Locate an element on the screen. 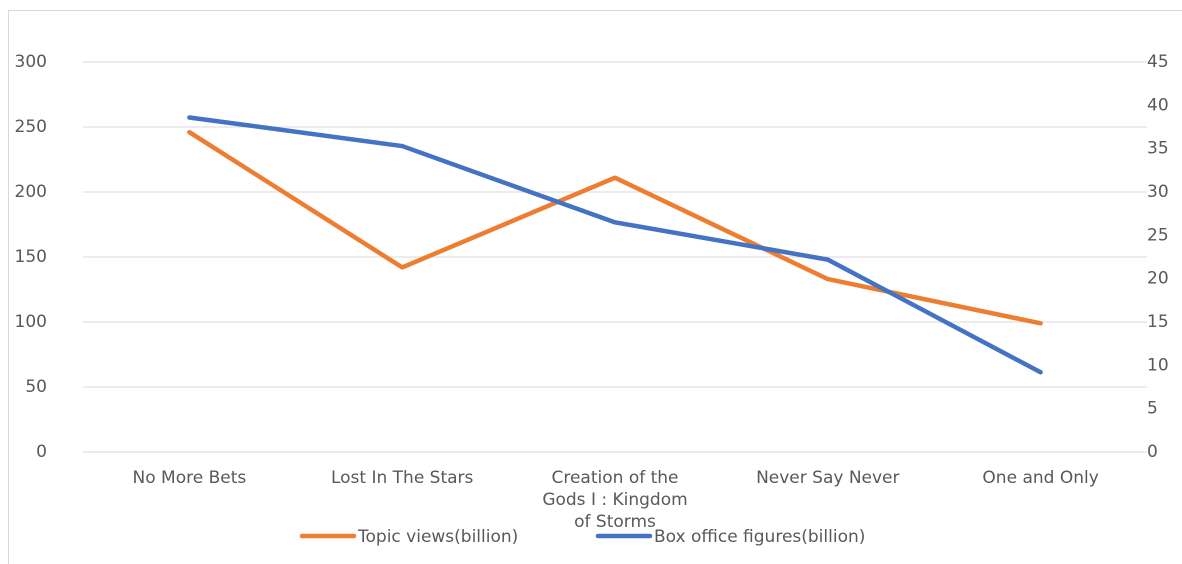  y2-tick-label: 45 is located at coordinates (1158, 62).